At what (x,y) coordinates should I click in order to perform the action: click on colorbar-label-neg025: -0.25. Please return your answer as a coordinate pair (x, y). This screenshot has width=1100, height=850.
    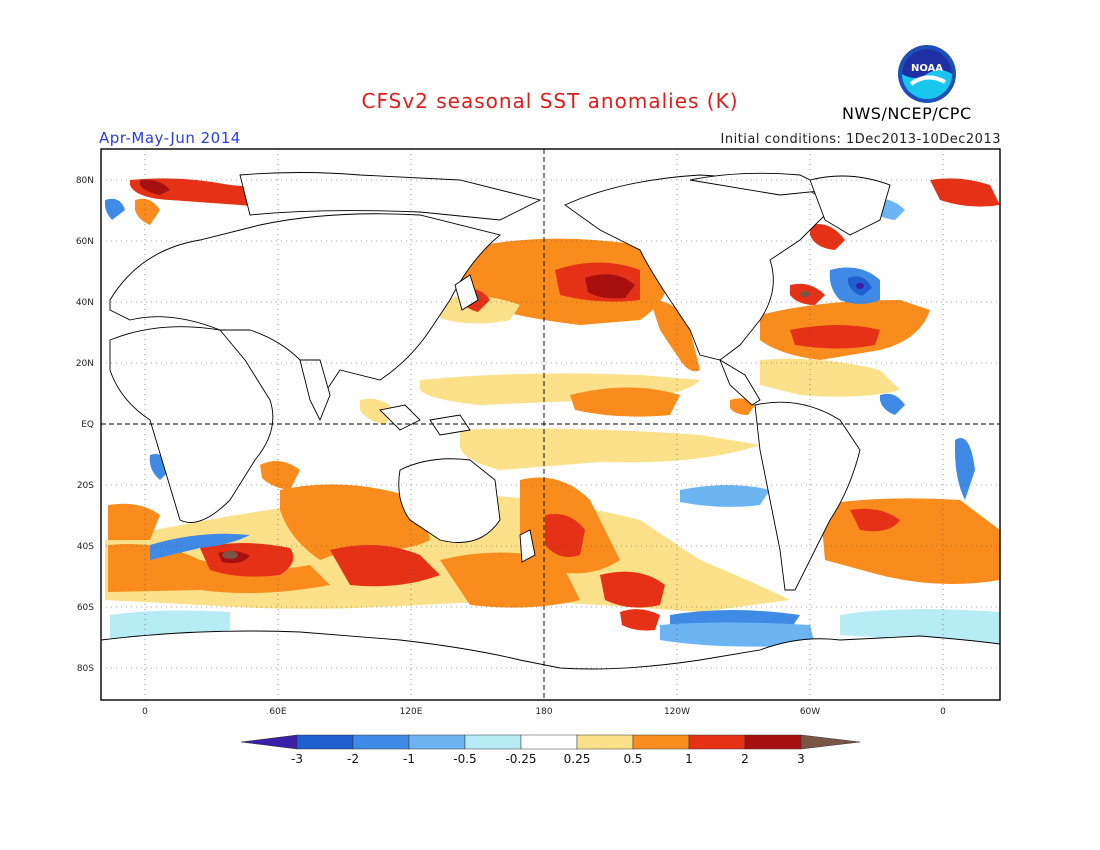
    Looking at the image, I should click on (520, 759).